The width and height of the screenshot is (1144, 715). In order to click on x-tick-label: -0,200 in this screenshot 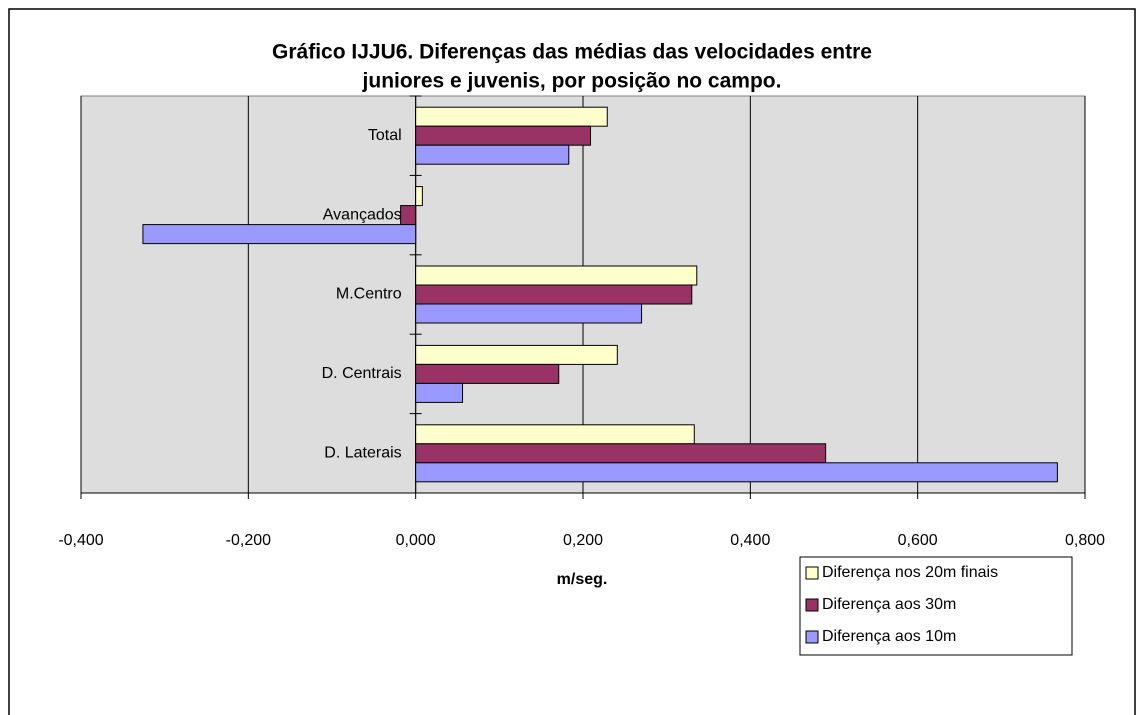, I will do `click(248, 540)`.